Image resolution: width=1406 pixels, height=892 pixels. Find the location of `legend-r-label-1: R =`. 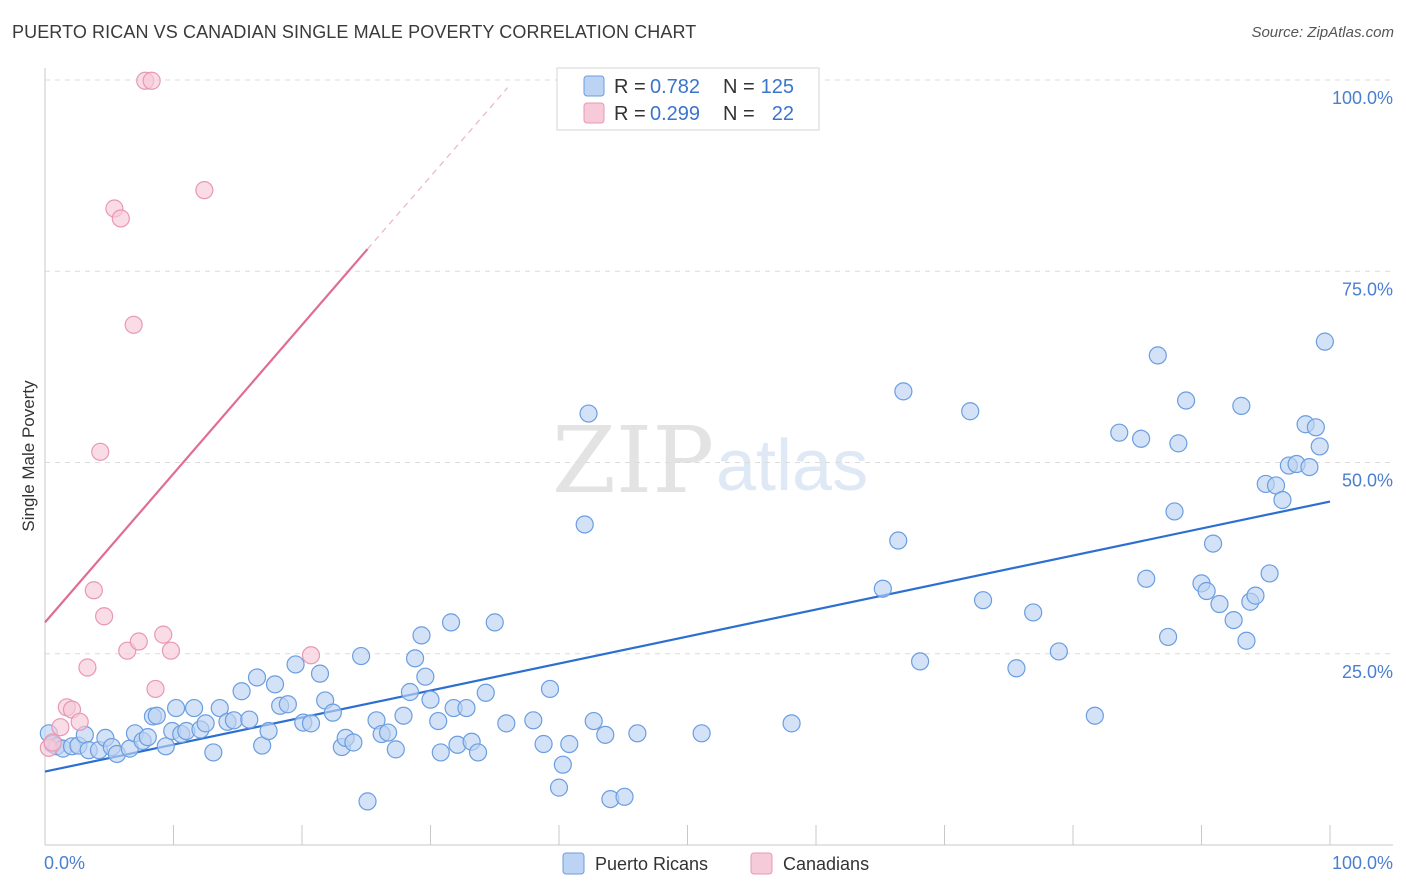

legend-r-label-1: R = is located at coordinates (630, 87).